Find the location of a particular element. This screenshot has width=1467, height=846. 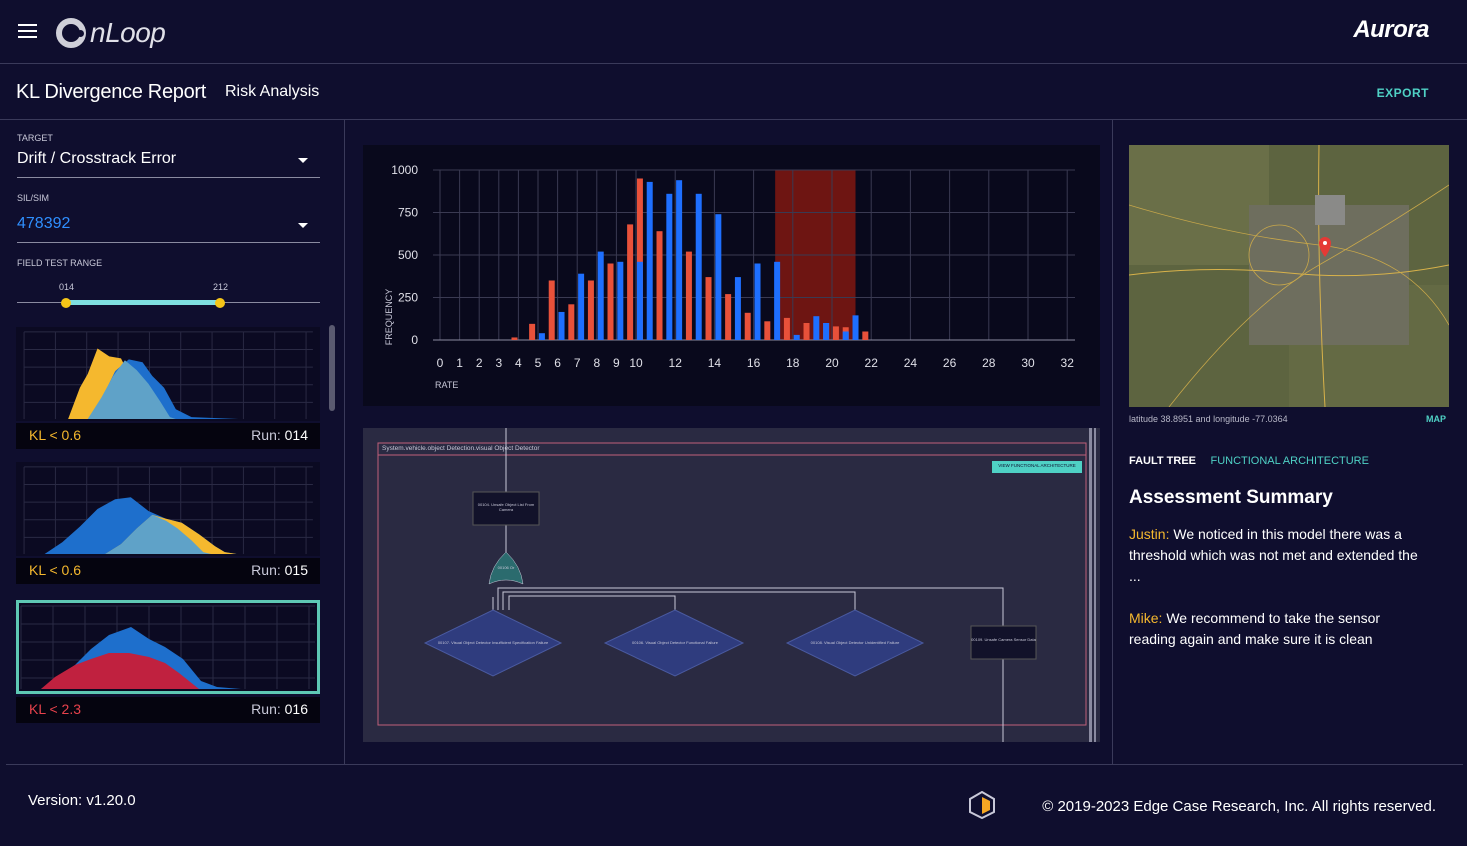

page-title: KL Divergence Report is located at coordinates (111, 92).